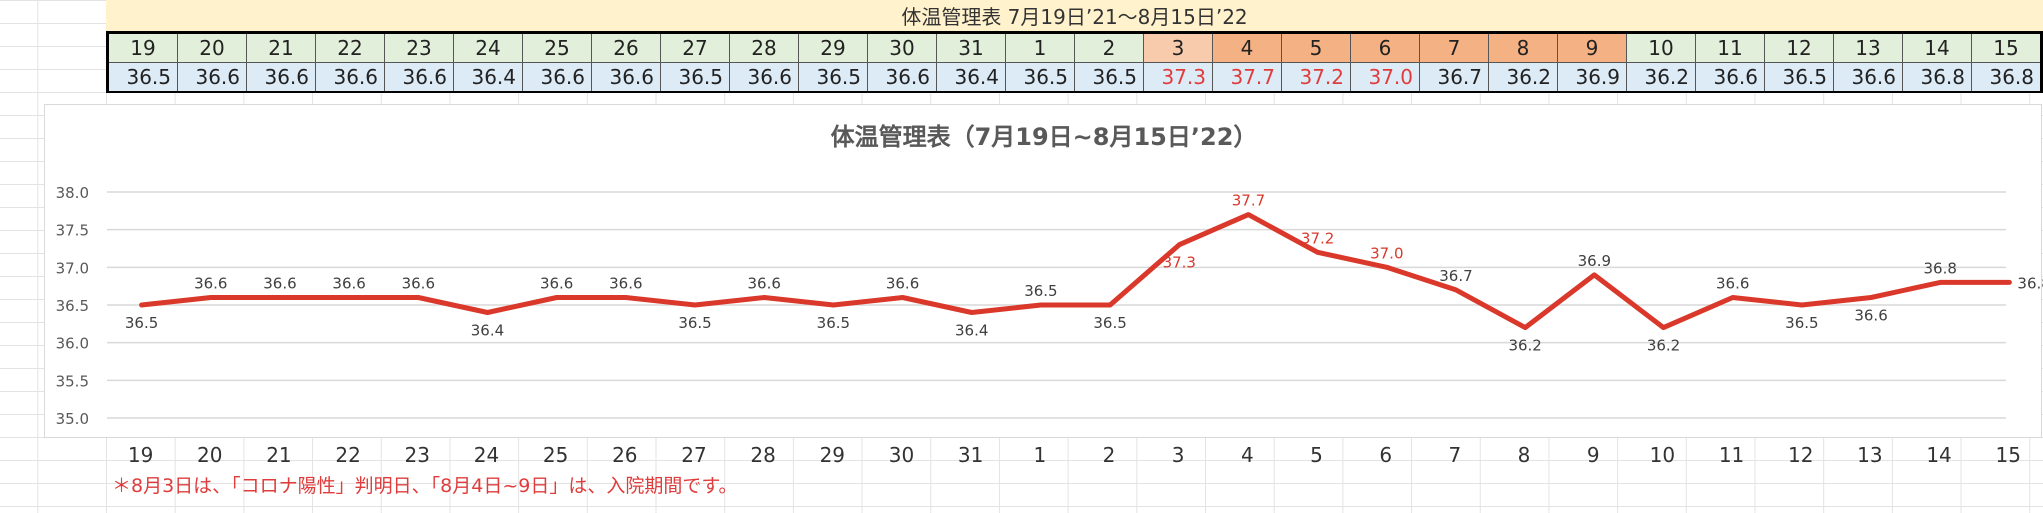 Image resolution: width=2043 pixels, height=513 pixels. What do you see at coordinates (1524, 455) in the screenshot?
I see `x-axis-tick-label: 8` at bounding box center [1524, 455].